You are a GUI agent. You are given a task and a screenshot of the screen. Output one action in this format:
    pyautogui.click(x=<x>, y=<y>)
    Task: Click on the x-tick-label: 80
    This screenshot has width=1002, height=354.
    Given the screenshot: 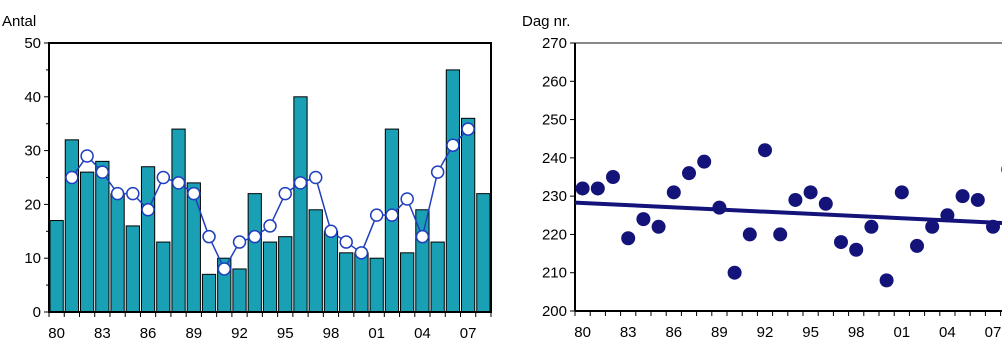 What is the action you would take?
    pyautogui.click(x=56, y=333)
    